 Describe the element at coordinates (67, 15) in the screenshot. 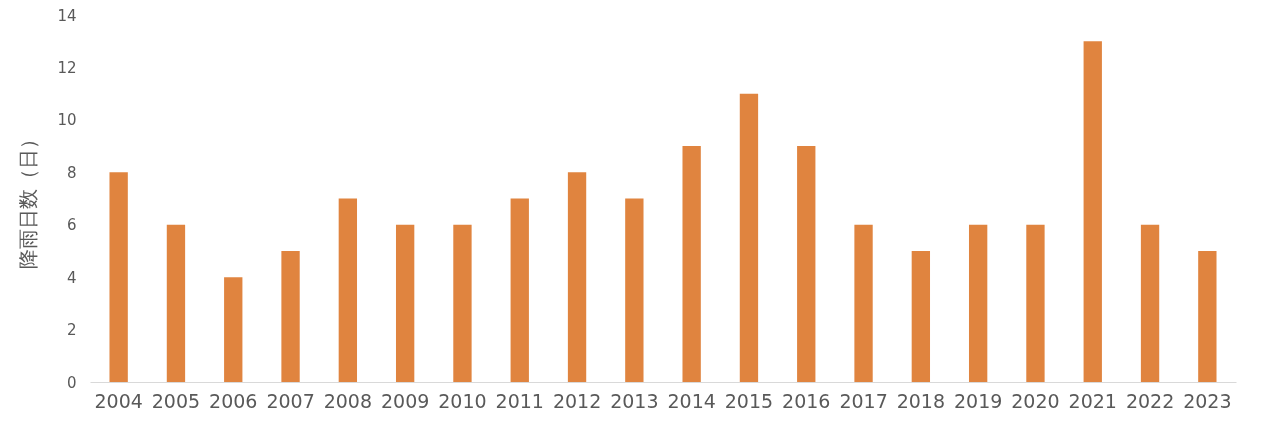

I see `y-tick-label: 14` at that location.